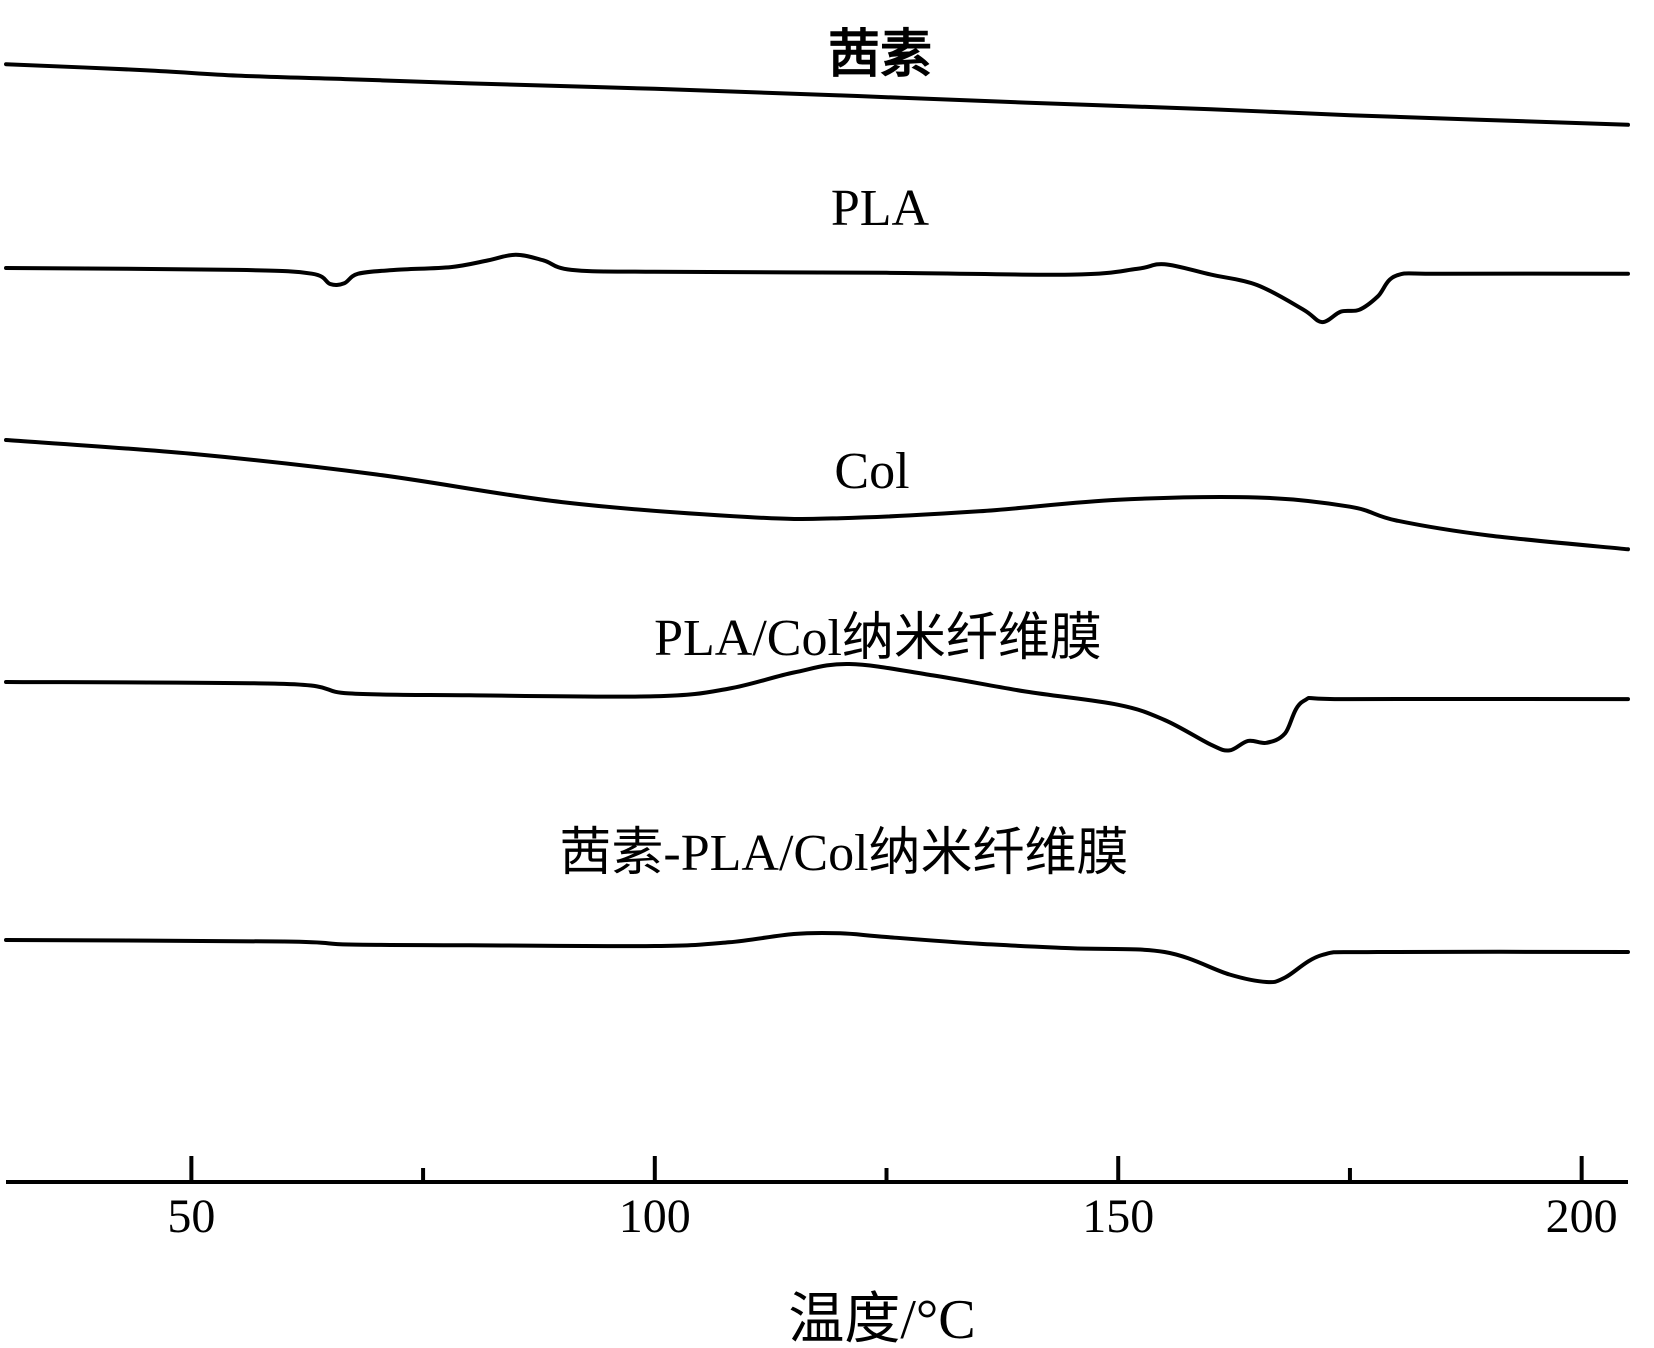 Image resolution: width=1654 pixels, height=1348 pixels. I want to click on x-axis: 50 100 150 200, so click(817, 1199).